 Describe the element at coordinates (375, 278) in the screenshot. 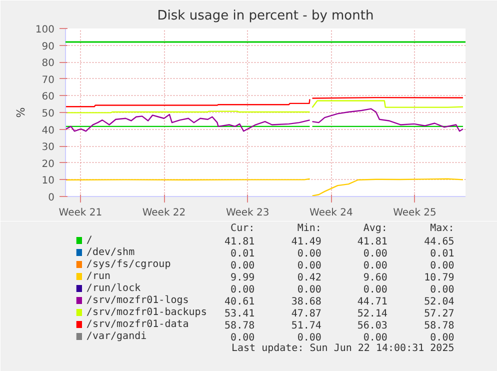

I see `text: 9.60` at that location.